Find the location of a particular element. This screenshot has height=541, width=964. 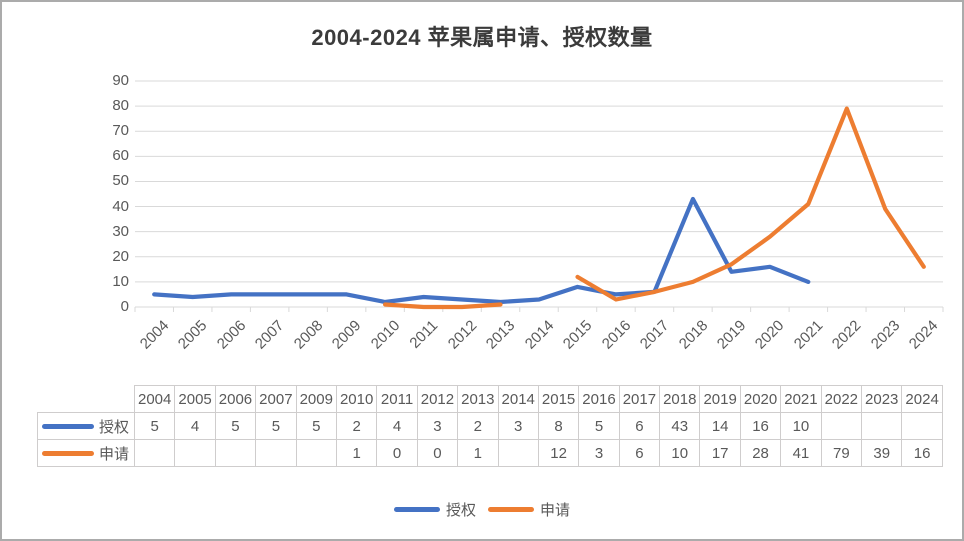

table-row: 授权 5 4 5 5 5 2 4 3 2 3 8 5 6 43 14 16 10 is located at coordinates (490, 426).